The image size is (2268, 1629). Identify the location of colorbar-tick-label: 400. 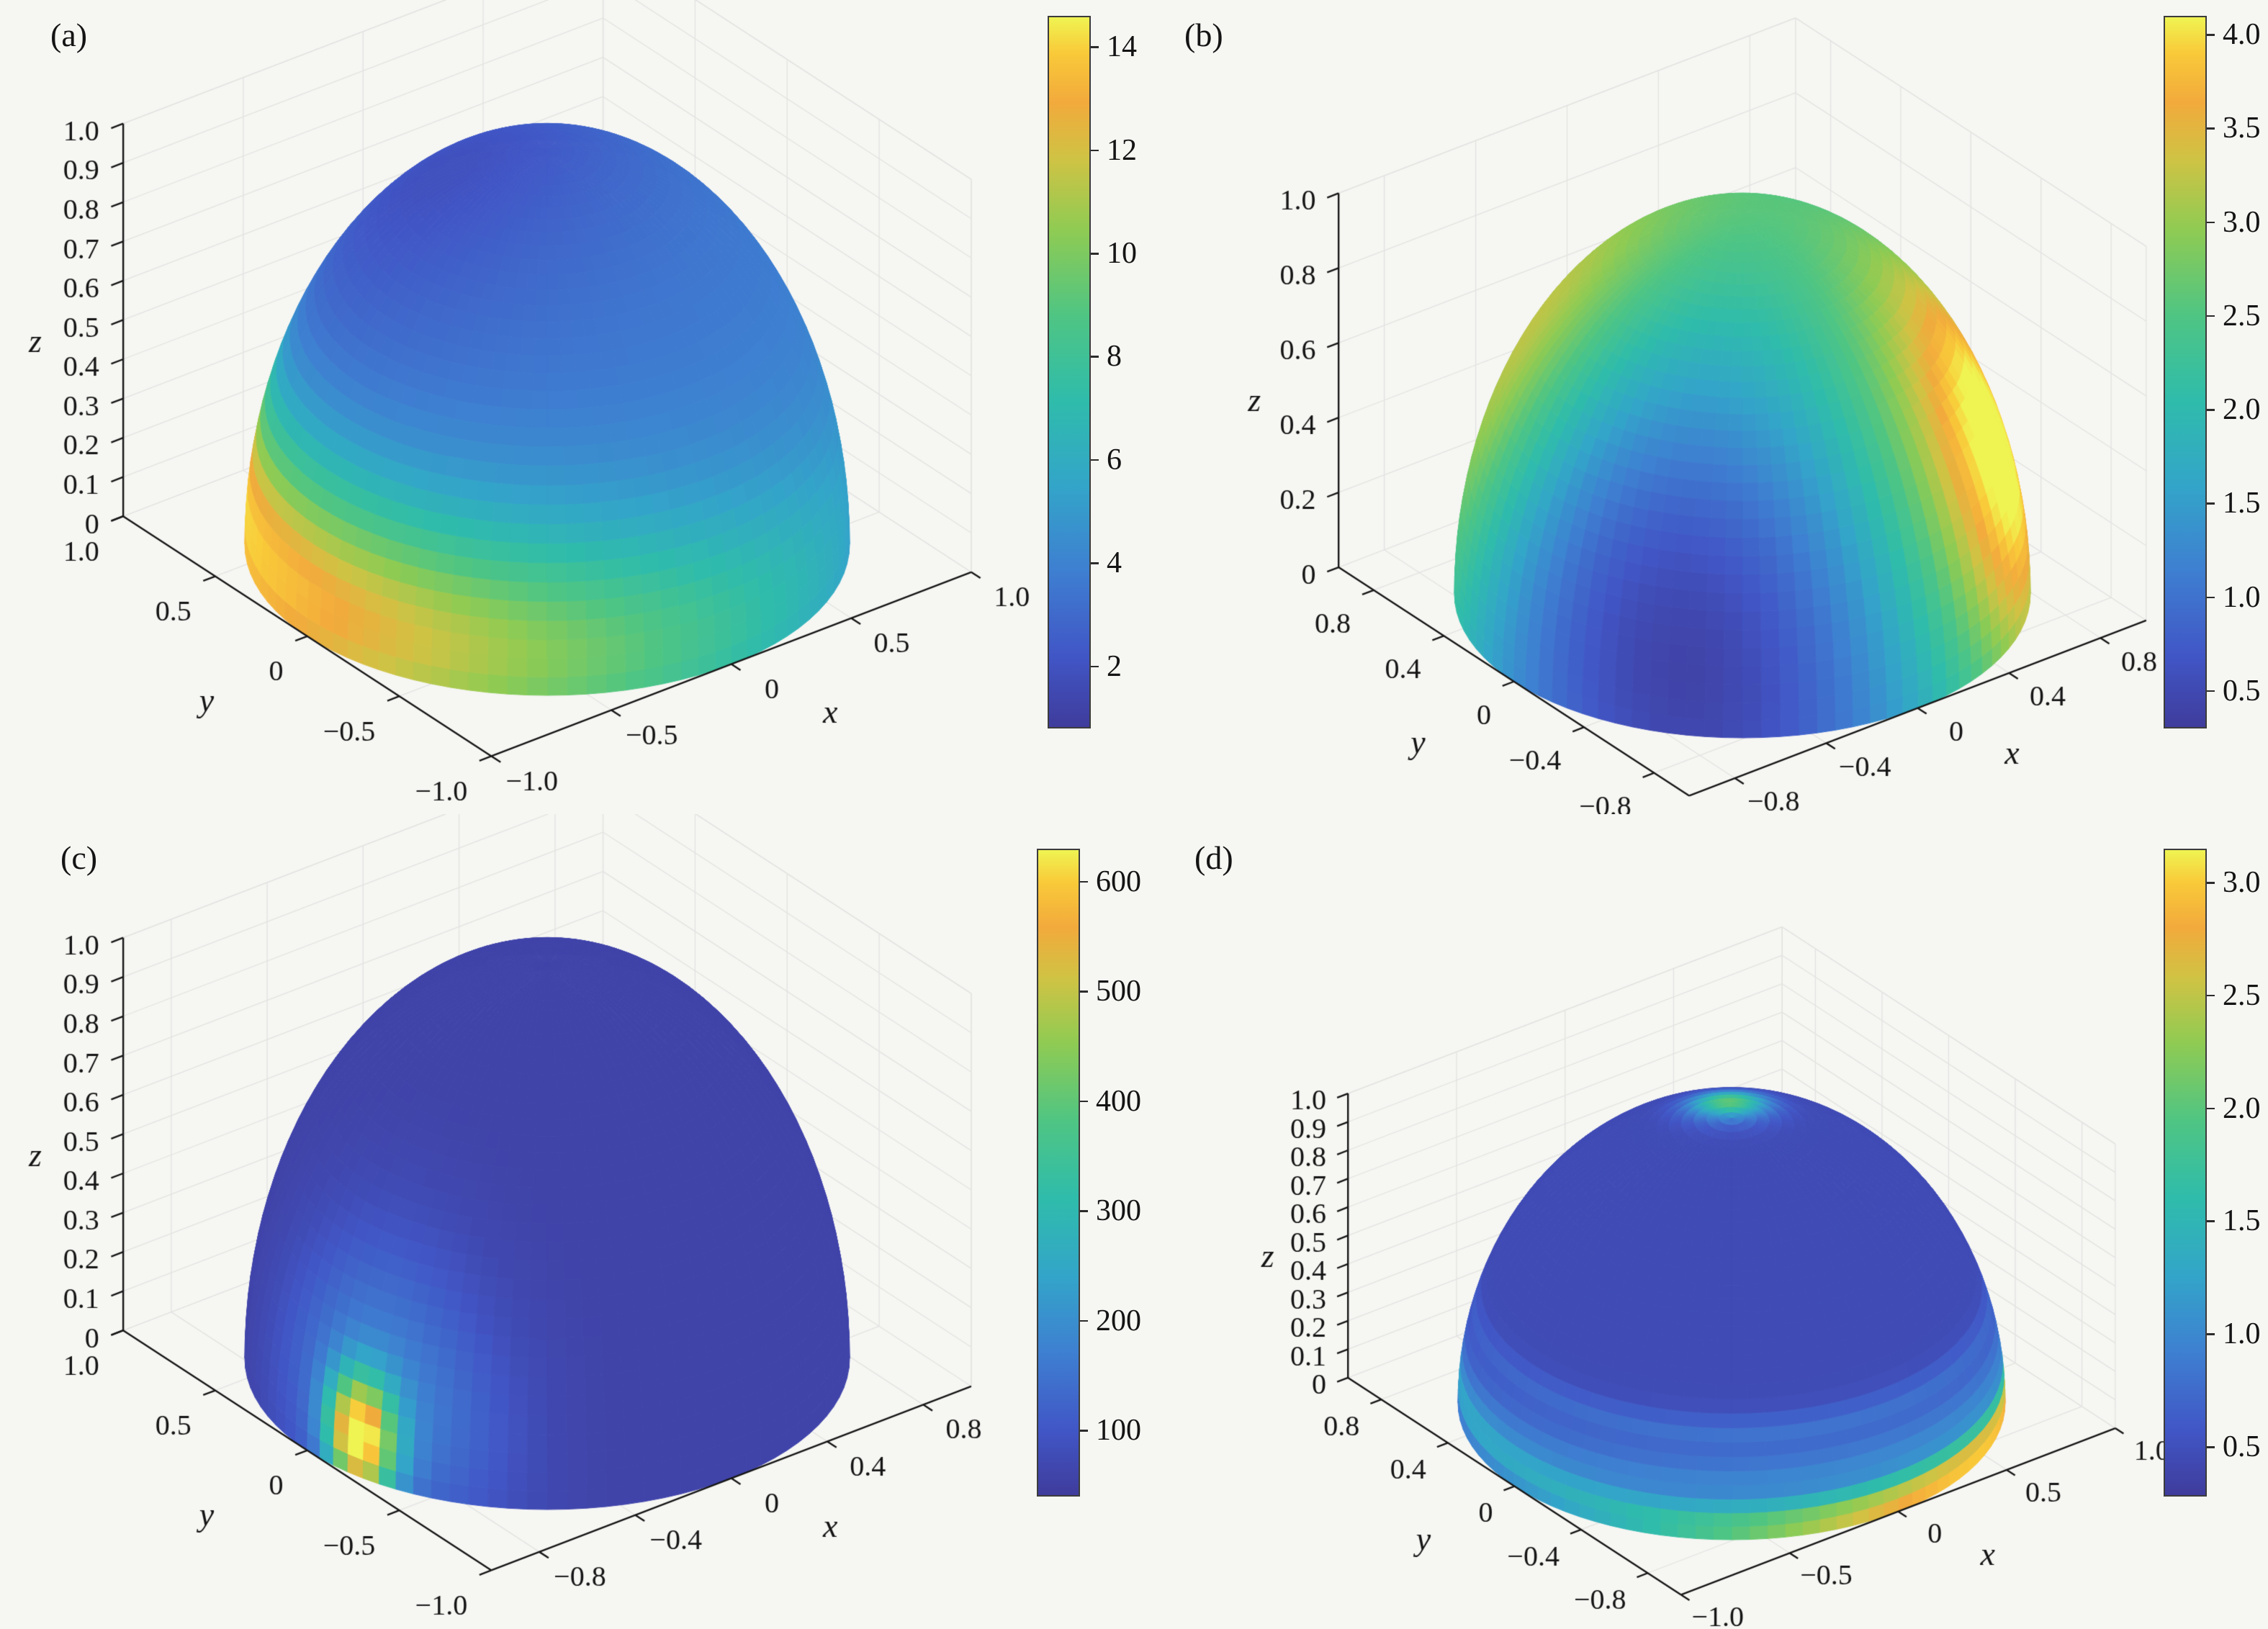
(1118, 1101).